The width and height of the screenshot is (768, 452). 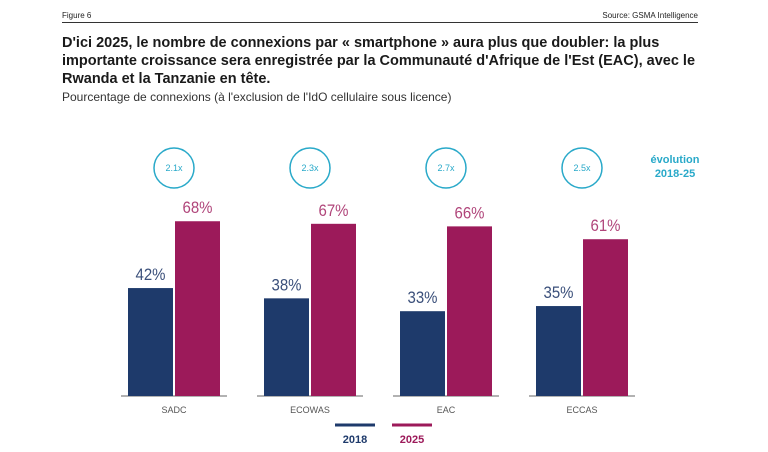 What do you see at coordinates (310, 410) in the screenshot?
I see `category-label: ECOWAS` at bounding box center [310, 410].